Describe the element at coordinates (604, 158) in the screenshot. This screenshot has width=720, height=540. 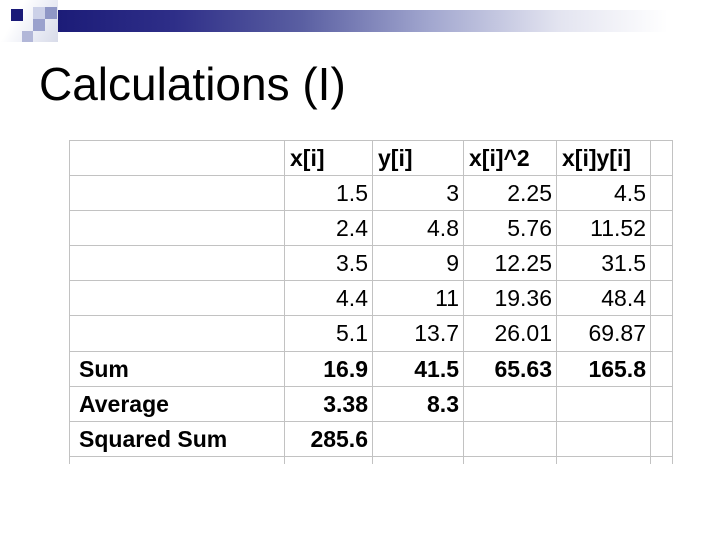
I see `header-cell-xy: x[i]y[i]` at that location.